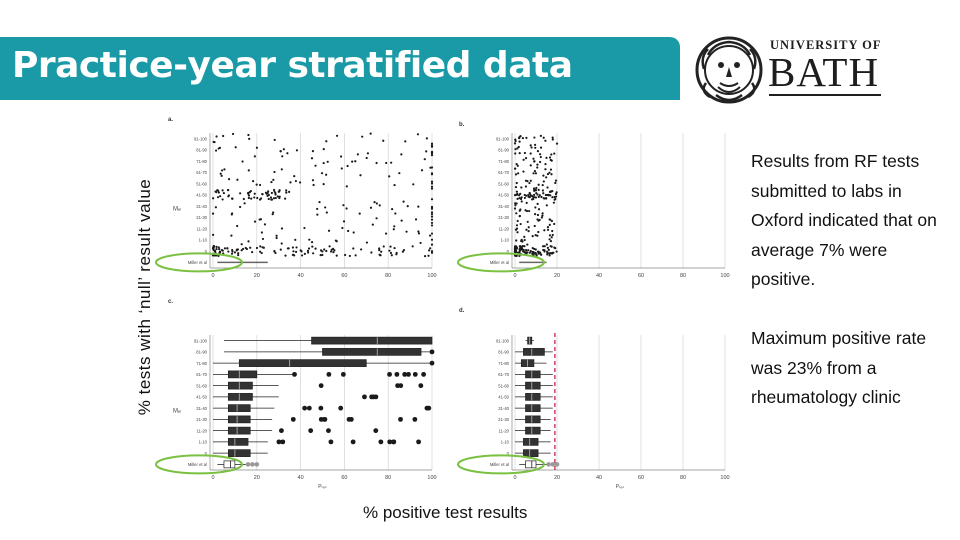 Image resolution: width=960 pixels, height=540 pixels. What do you see at coordinates (505, 240) in the screenshot?
I see `y-tick-label: 1-10` at bounding box center [505, 240].